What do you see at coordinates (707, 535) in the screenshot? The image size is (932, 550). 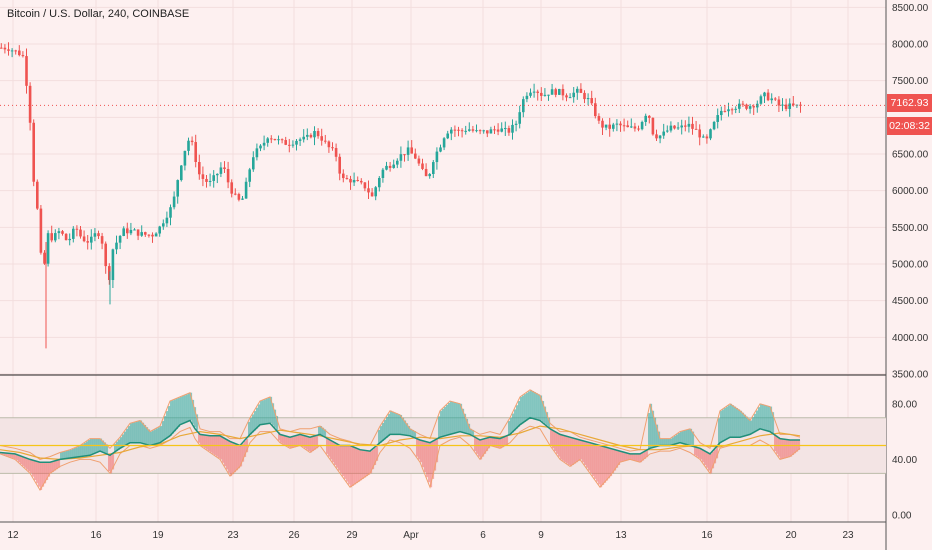 I see `time-tick-label: 16` at bounding box center [707, 535].